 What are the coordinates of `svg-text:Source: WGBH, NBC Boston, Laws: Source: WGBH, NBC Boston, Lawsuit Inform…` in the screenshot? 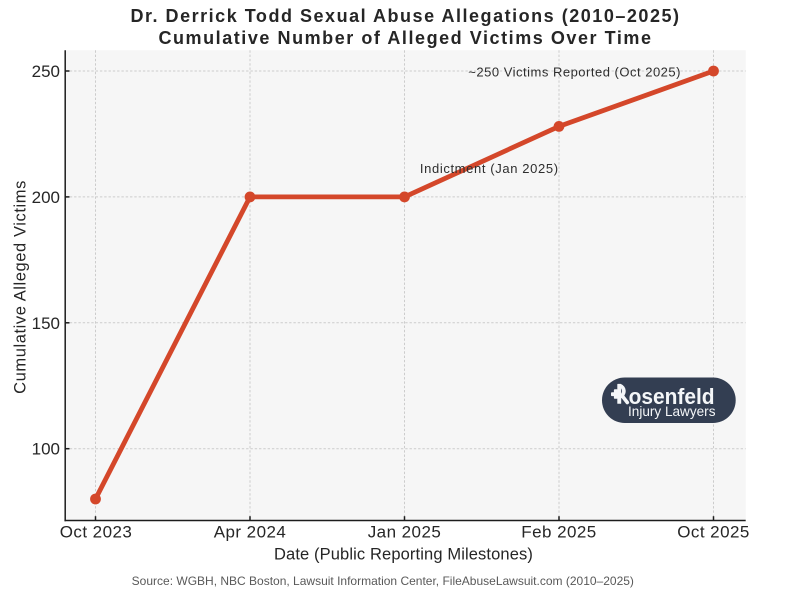 It's located at (383, 581).